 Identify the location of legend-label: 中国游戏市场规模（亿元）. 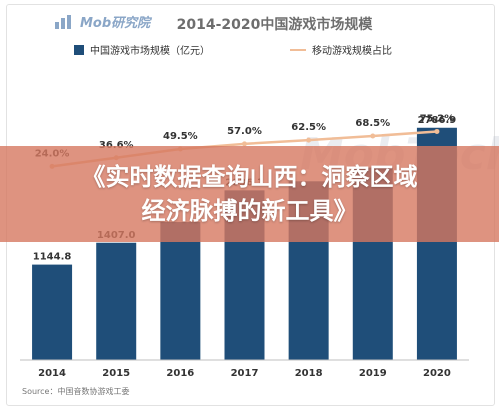
(150, 51).